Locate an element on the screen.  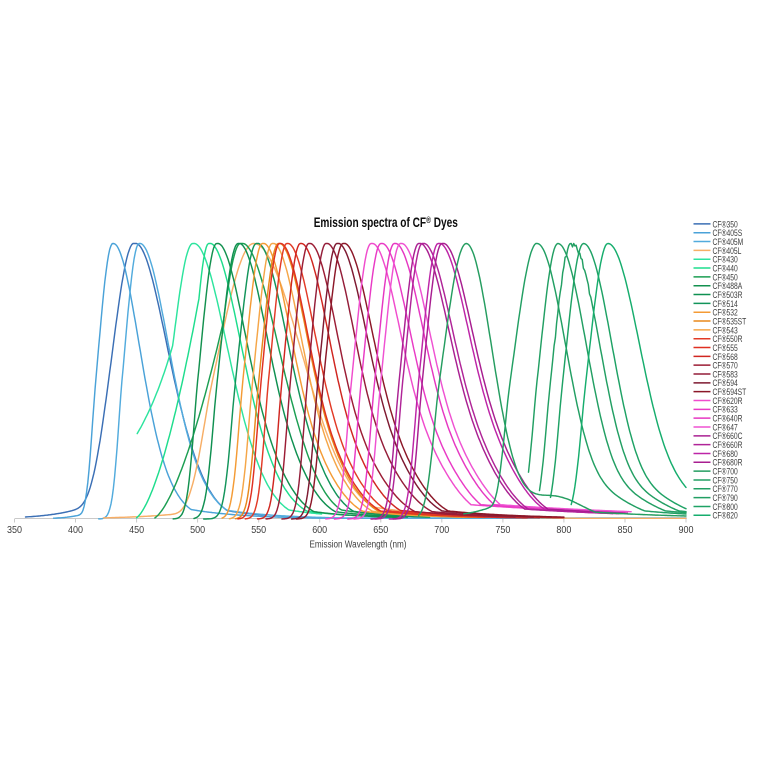
svg-text: 550 is located at coordinates (258, 530).